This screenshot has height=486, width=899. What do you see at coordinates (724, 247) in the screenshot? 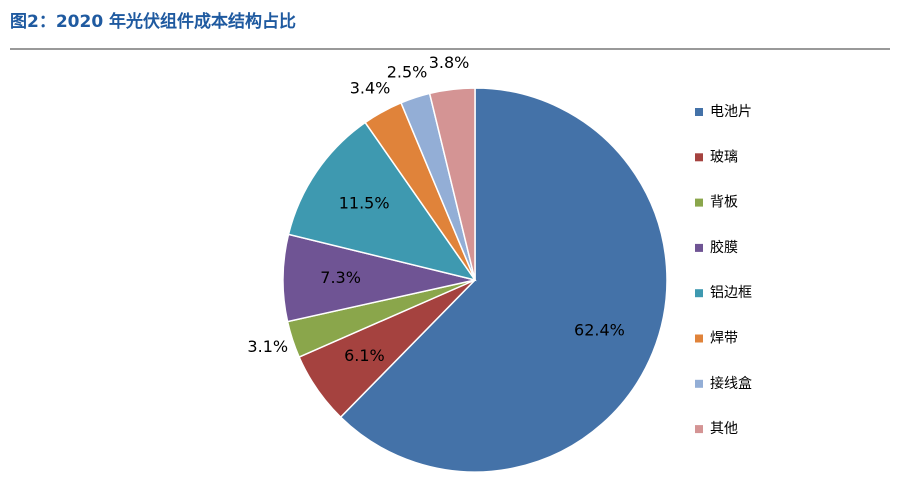
I see `legend-label: 胶膜` at bounding box center [724, 247].